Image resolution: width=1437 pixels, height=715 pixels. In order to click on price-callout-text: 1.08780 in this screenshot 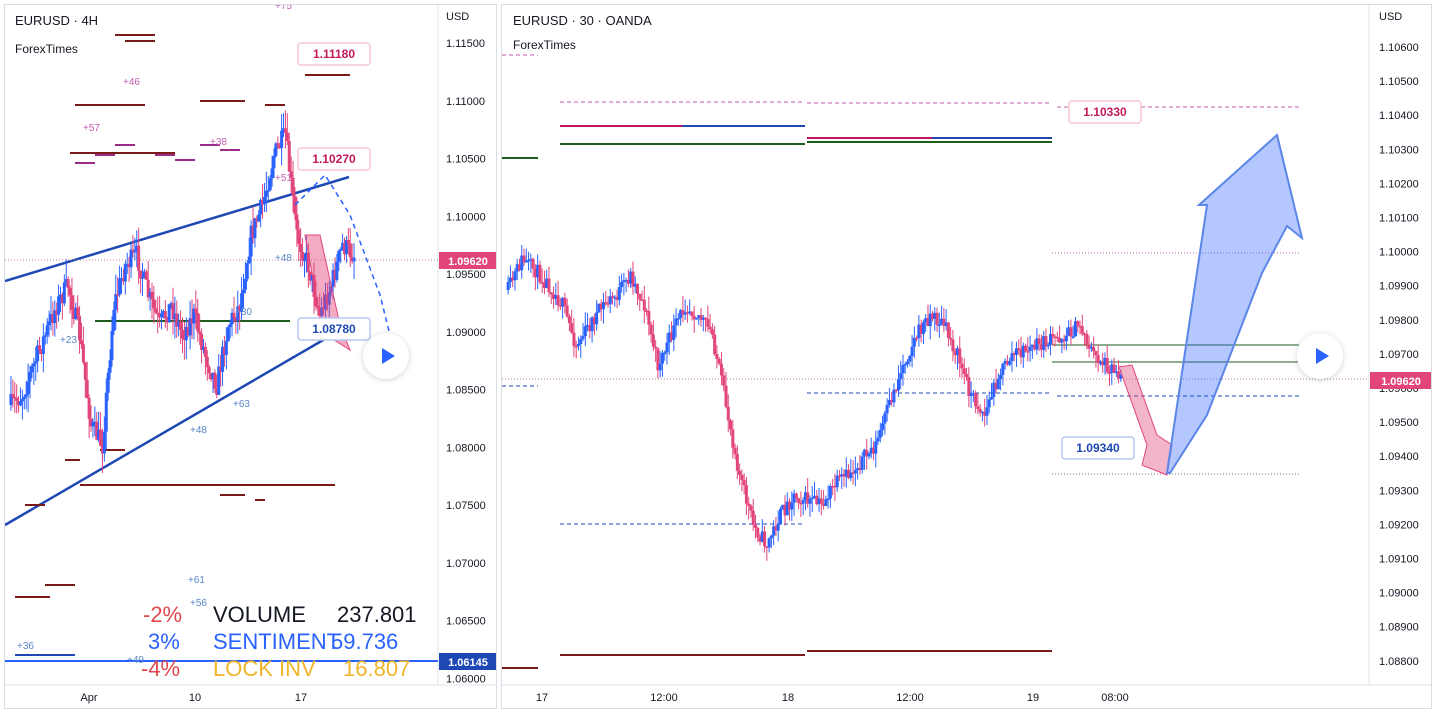, I will do `click(334, 329)`.